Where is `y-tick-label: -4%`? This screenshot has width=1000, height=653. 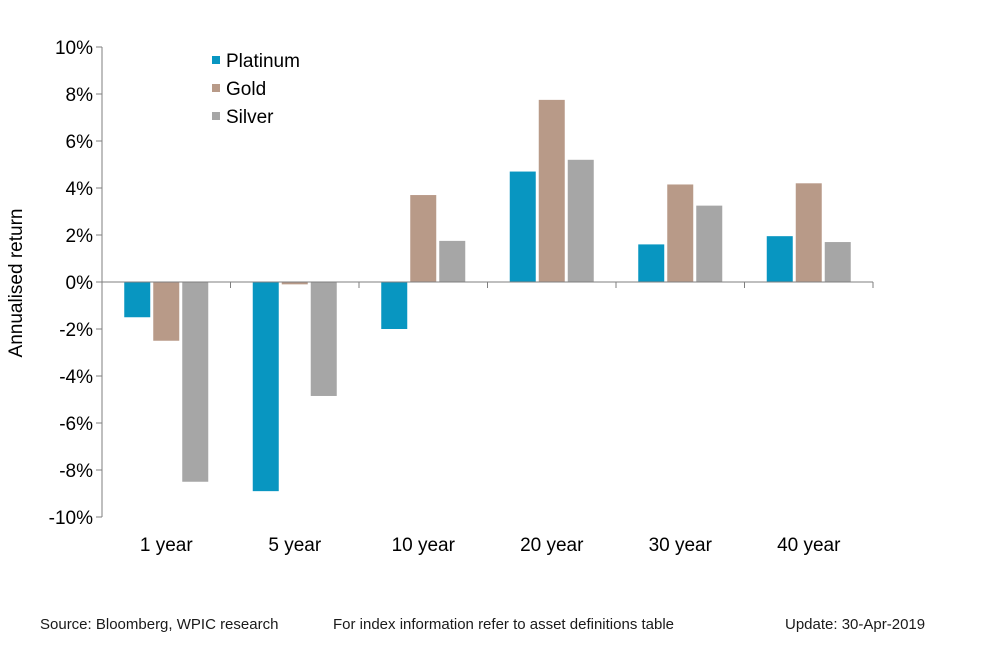
y-tick-label: -4% is located at coordinates (76, 377).